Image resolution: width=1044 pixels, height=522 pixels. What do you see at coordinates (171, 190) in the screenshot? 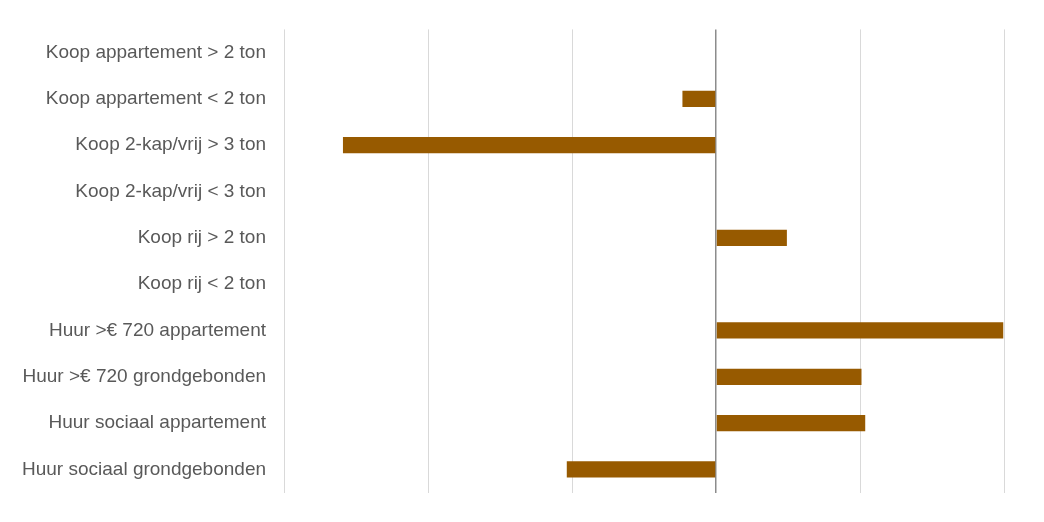
I see `y-tick-label: Koop 2-kap/vrij < 3 ton` at bounding box center [171, 190].